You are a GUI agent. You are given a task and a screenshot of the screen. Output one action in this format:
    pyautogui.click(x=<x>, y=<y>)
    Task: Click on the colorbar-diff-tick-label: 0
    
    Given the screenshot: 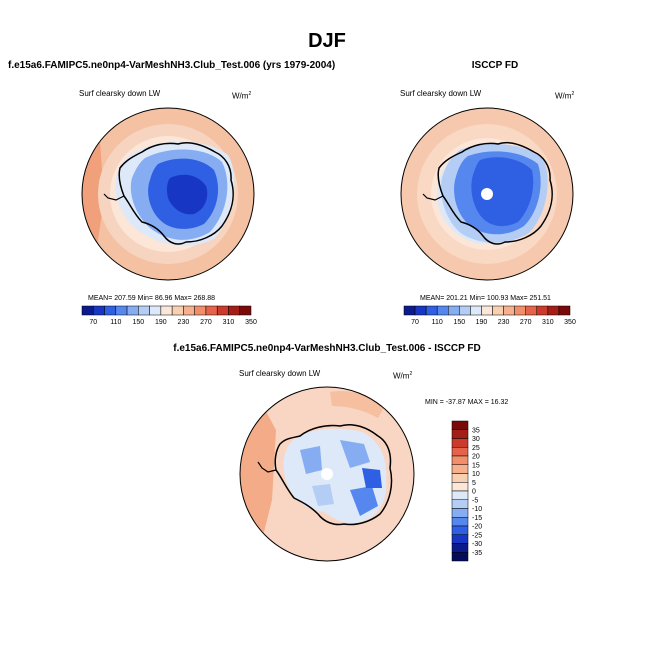 What is the action you would take?
    pyautogui.click(x=474, y=492)
    